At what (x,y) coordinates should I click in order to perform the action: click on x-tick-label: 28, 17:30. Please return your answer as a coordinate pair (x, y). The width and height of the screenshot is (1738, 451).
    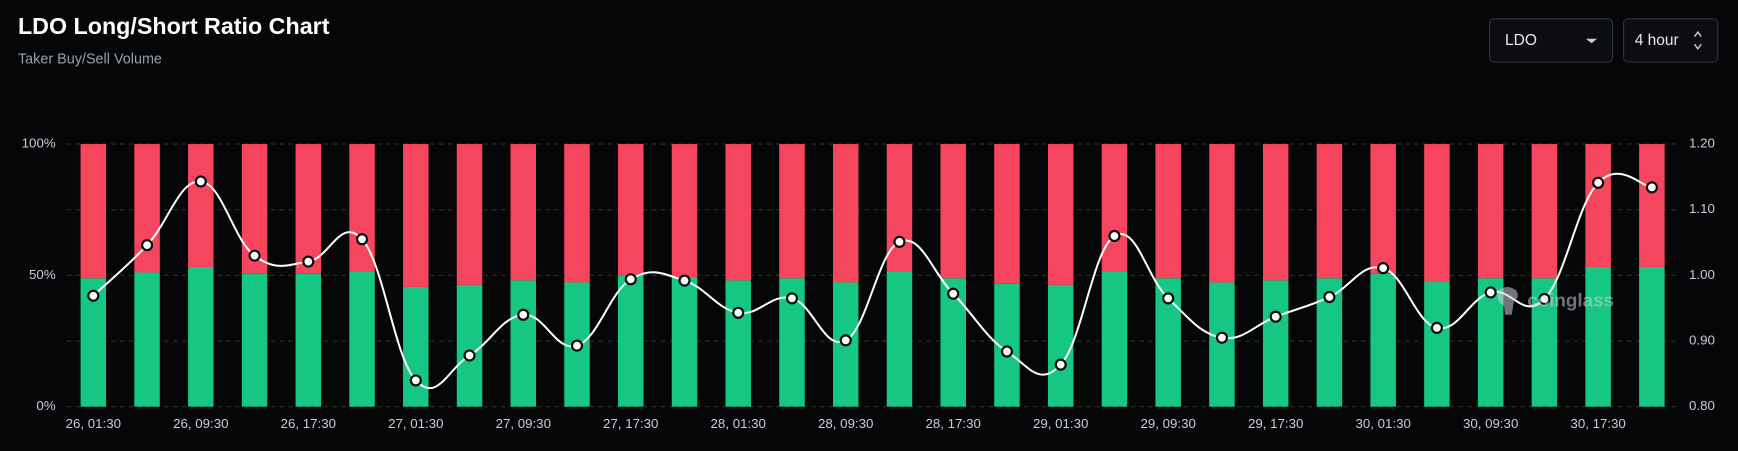
    Looking at the image, I should click on (953, 423).